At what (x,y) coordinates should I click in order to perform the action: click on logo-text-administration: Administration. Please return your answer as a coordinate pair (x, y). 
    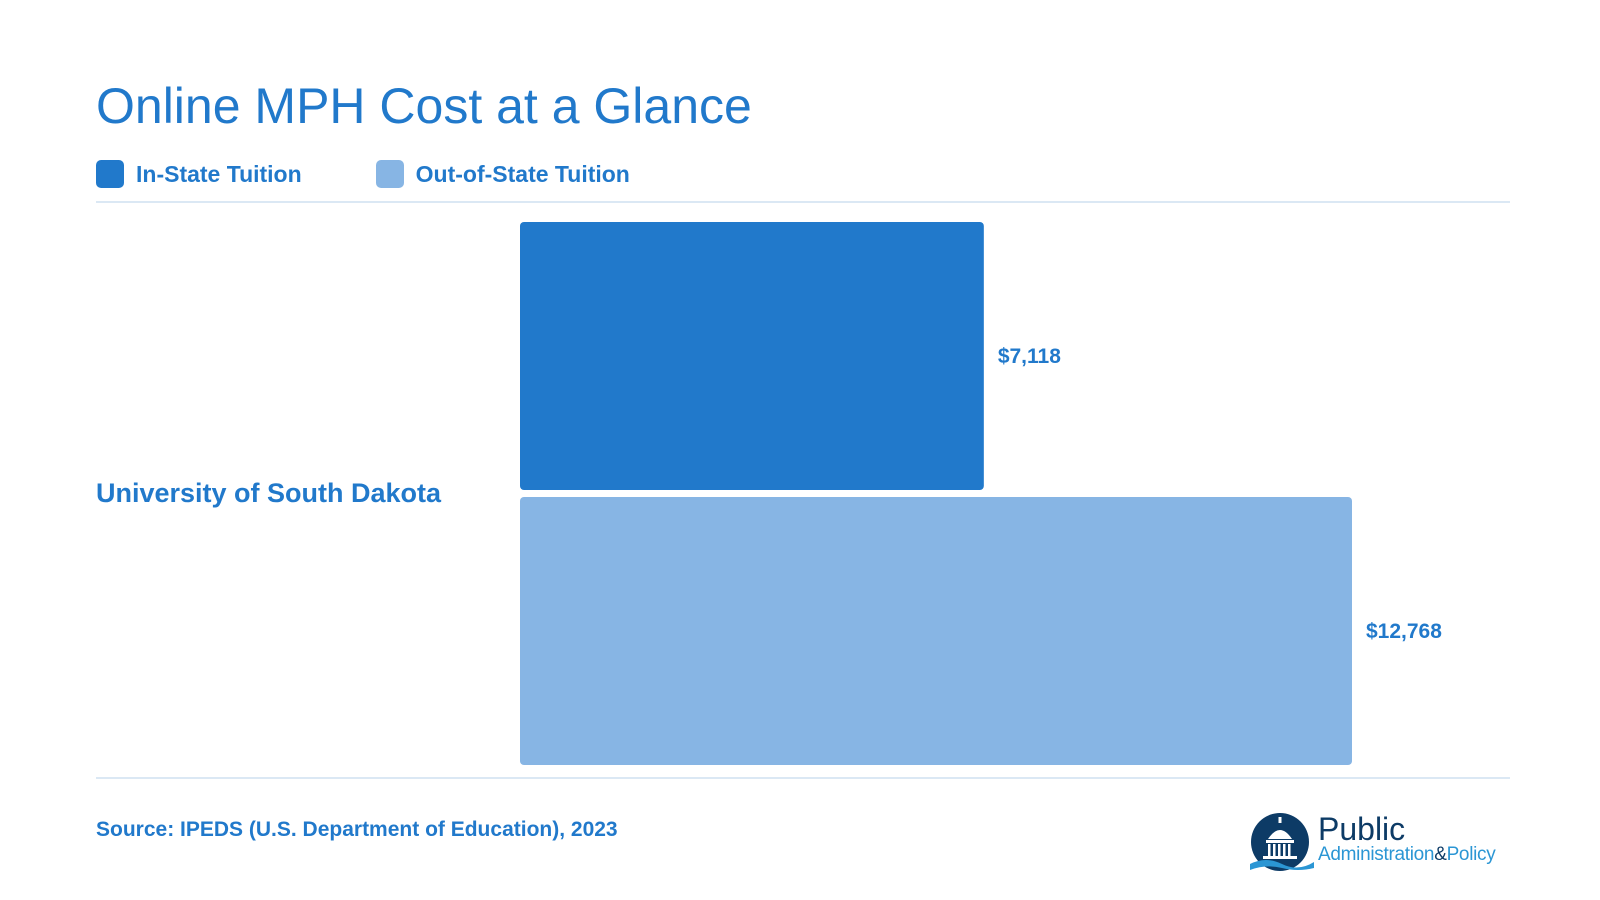
    Looking at the image, I should click on (1376, 854).